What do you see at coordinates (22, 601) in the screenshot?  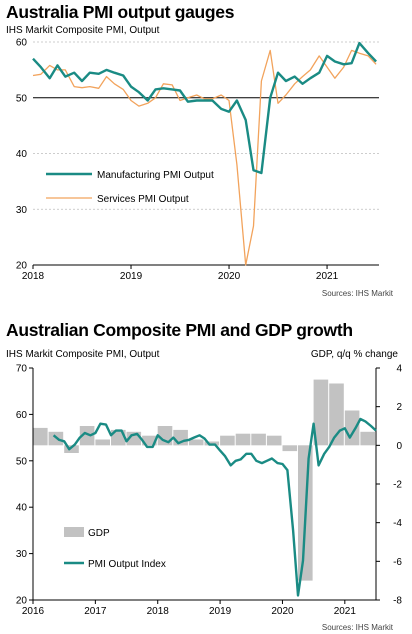 I see `left-y-tick-label: 20` at bounding box center [22, 601].